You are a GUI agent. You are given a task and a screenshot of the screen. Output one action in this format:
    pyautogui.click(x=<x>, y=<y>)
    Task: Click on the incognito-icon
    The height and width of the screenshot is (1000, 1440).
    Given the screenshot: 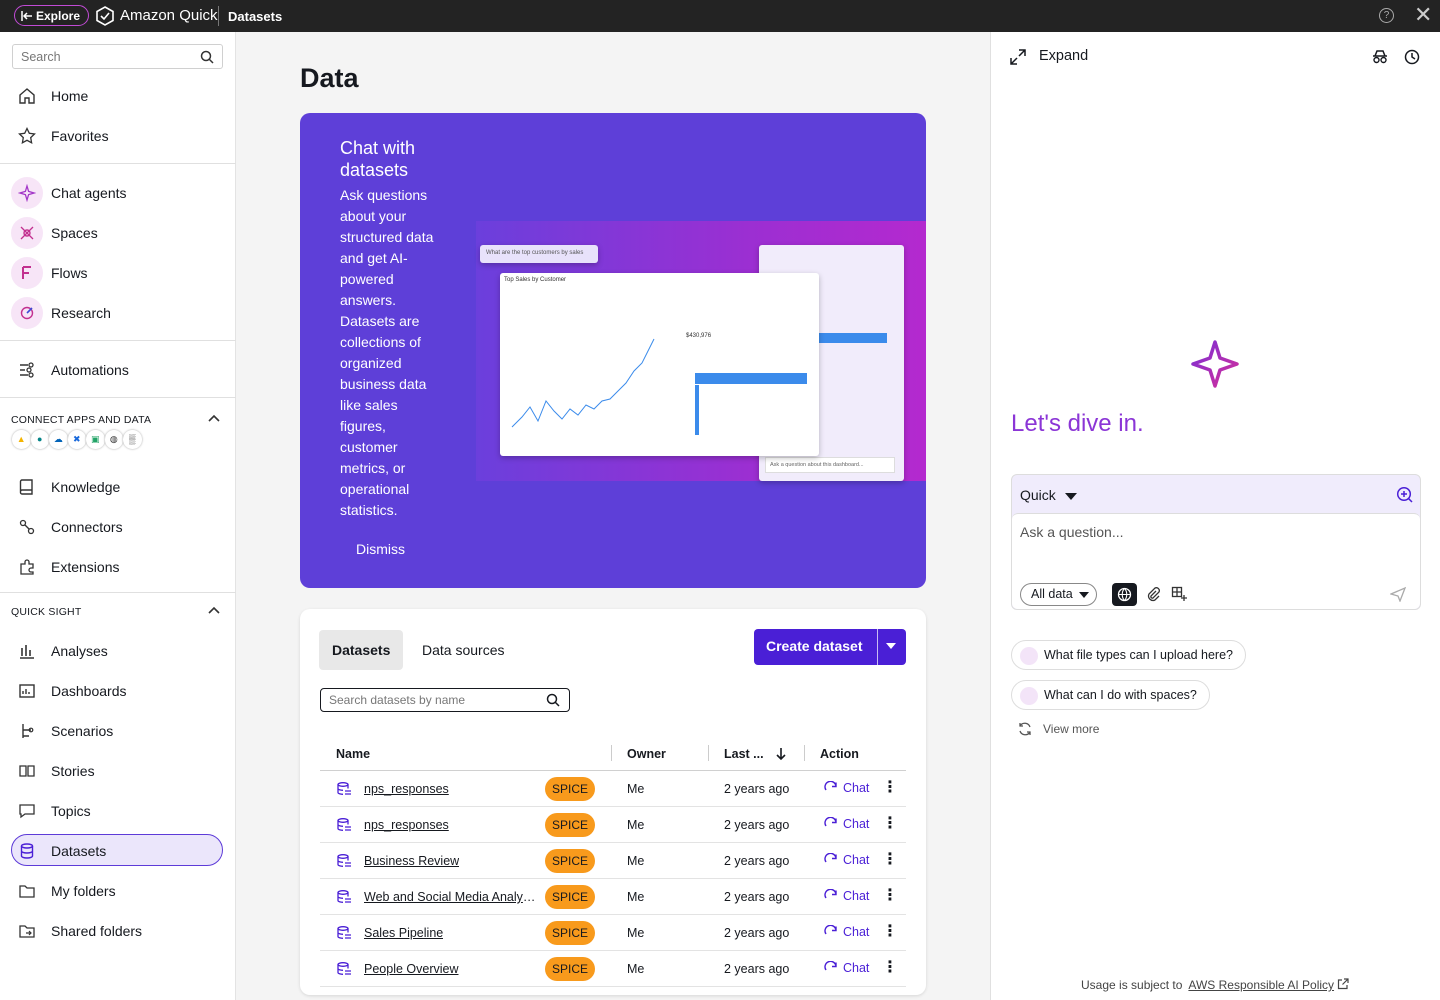 What is the action you would take?
    pyautogui.click(x=1380, y=57)
    